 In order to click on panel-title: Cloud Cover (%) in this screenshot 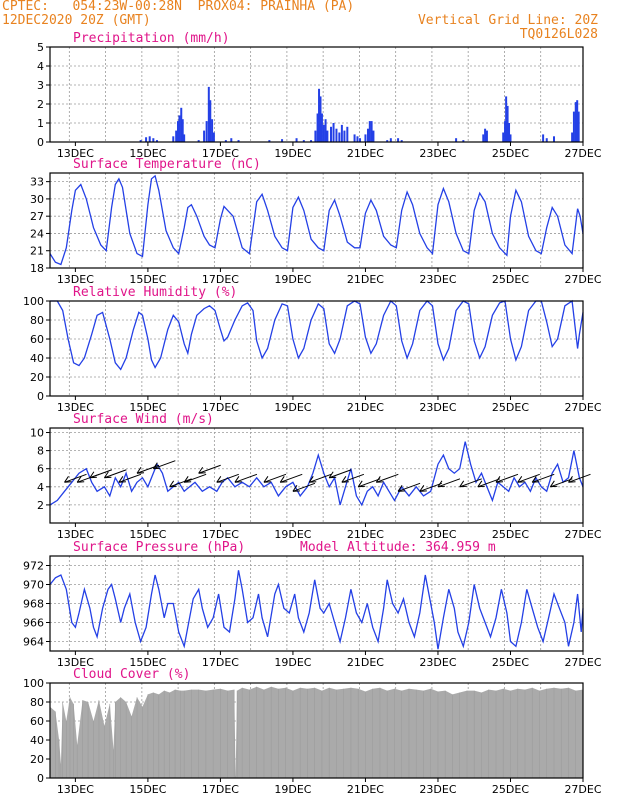, I will do `click(131, 674)`.